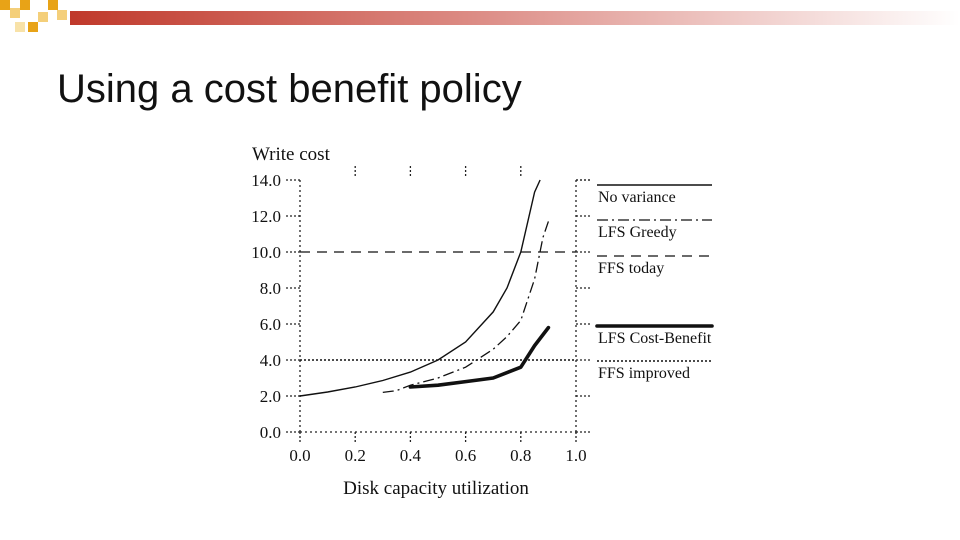  Describe the element at coordinates (631, 268) in the screenshot. I see `legend-label-ffs-today: FFS today` at that location.